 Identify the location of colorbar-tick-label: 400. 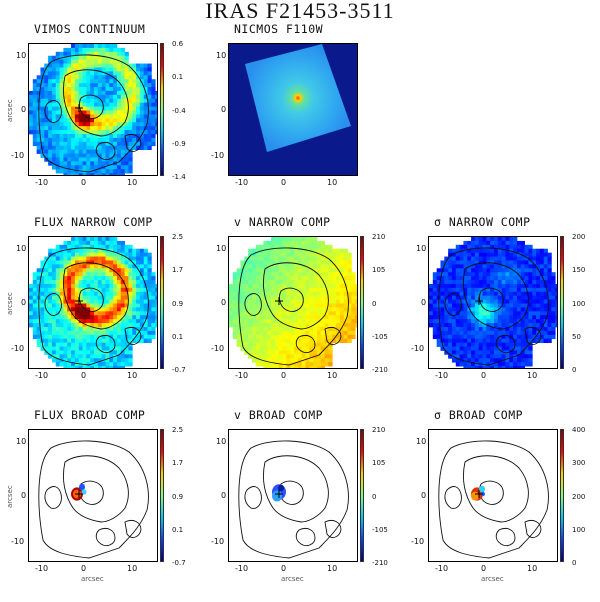
(579, 430).